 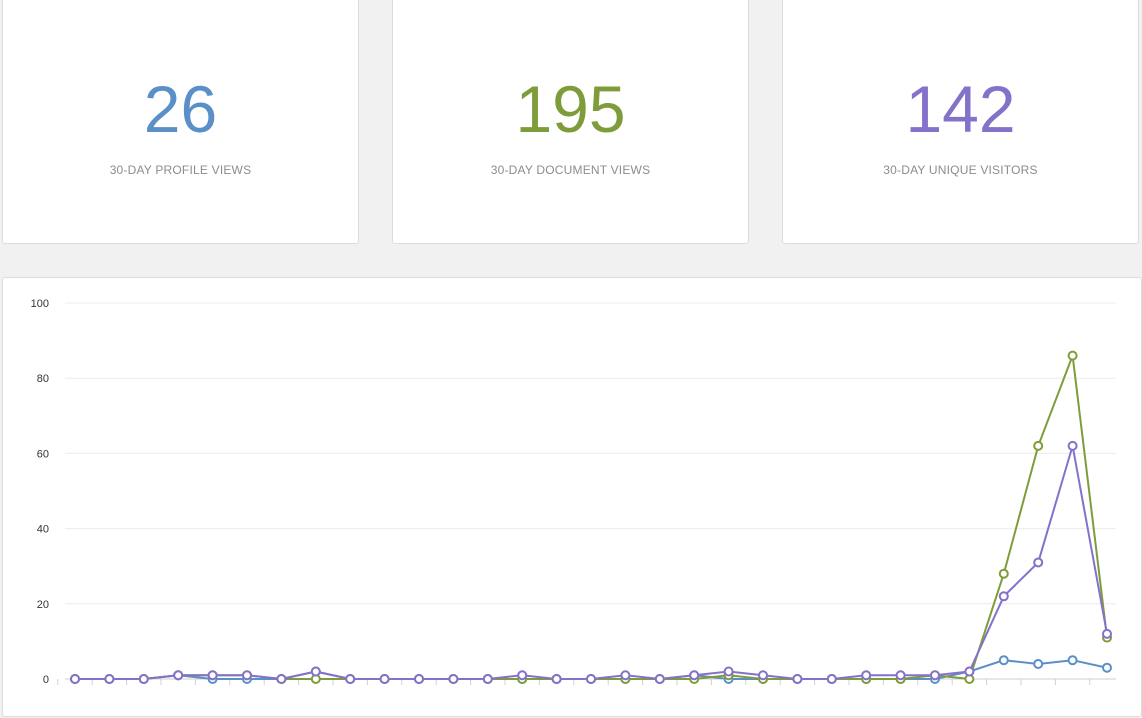 What do you see at coordinates (960, 109) in the screenshot?
I see `unique-visitors-value: 142` at bounding box center [960, 109].